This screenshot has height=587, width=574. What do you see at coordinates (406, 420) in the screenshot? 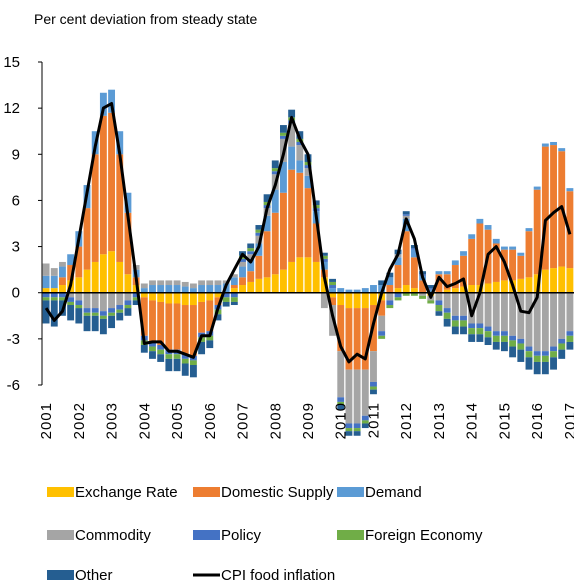
I see `x-tick-label: 2012` at bounding box center [406, 420].